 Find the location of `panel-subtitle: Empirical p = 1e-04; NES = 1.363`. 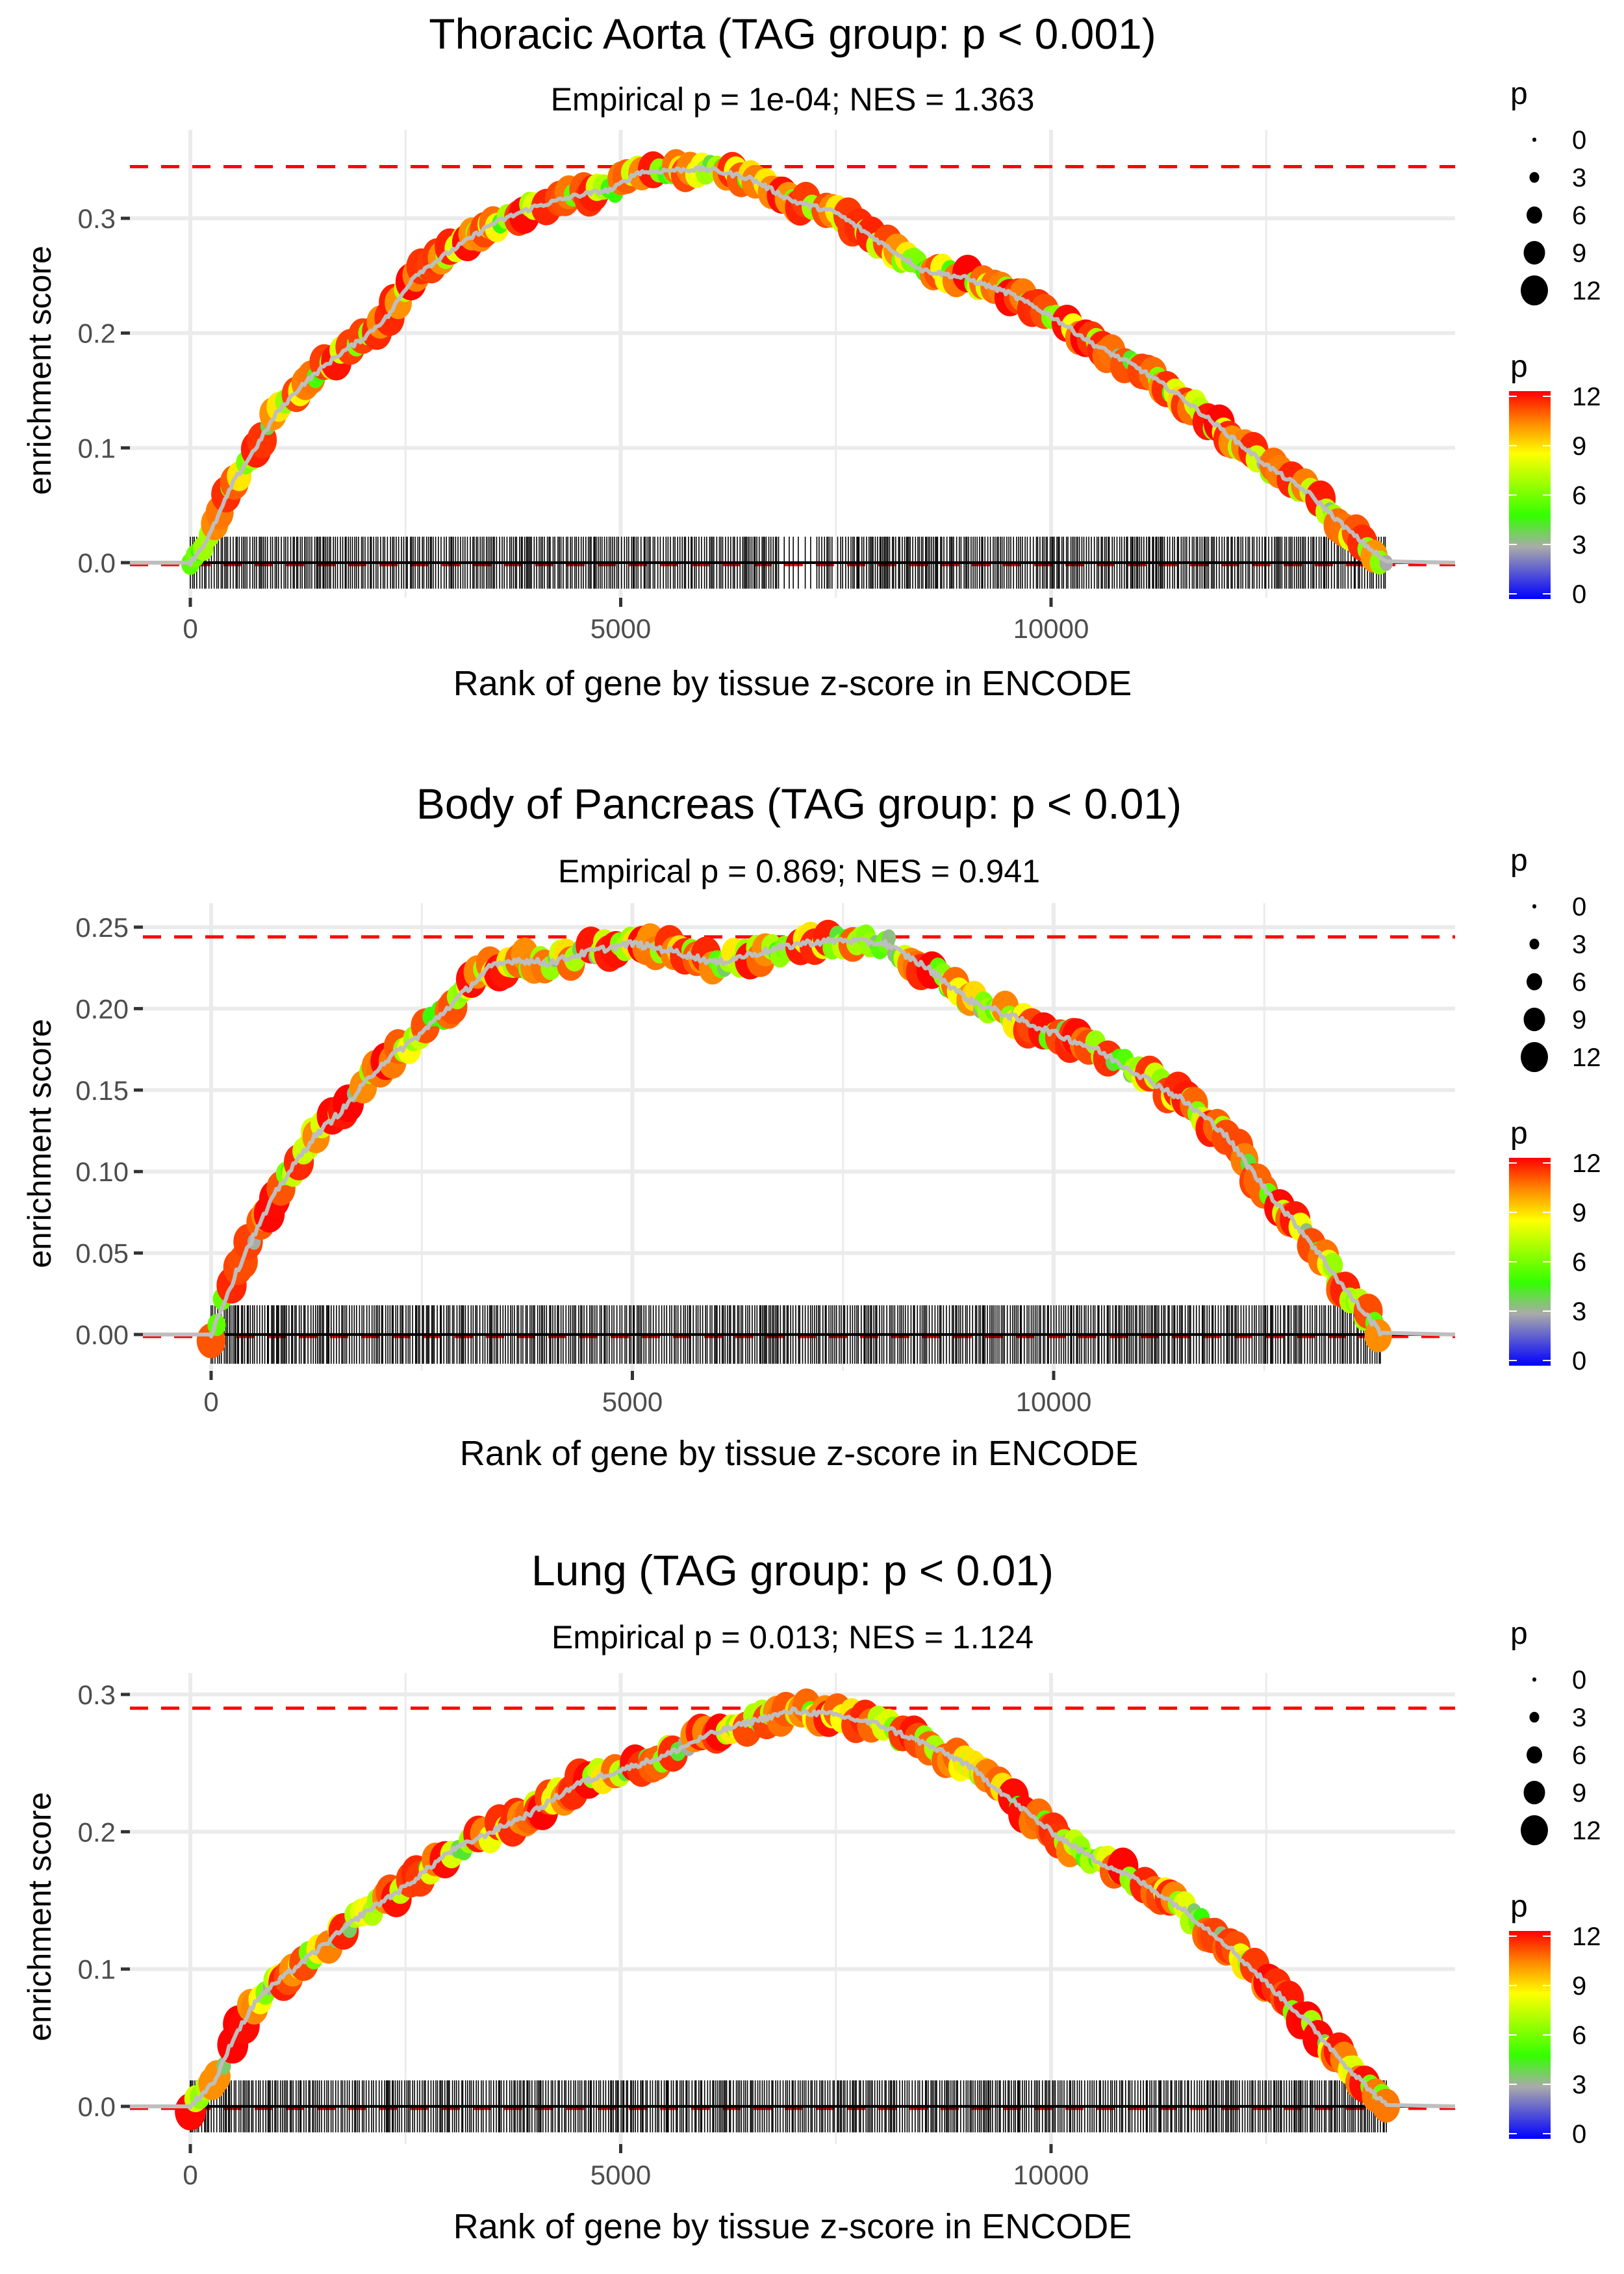

panel-subtitle: Empirical p = 1e-04; NES = 1.363 is located at coordinates (793, 99).